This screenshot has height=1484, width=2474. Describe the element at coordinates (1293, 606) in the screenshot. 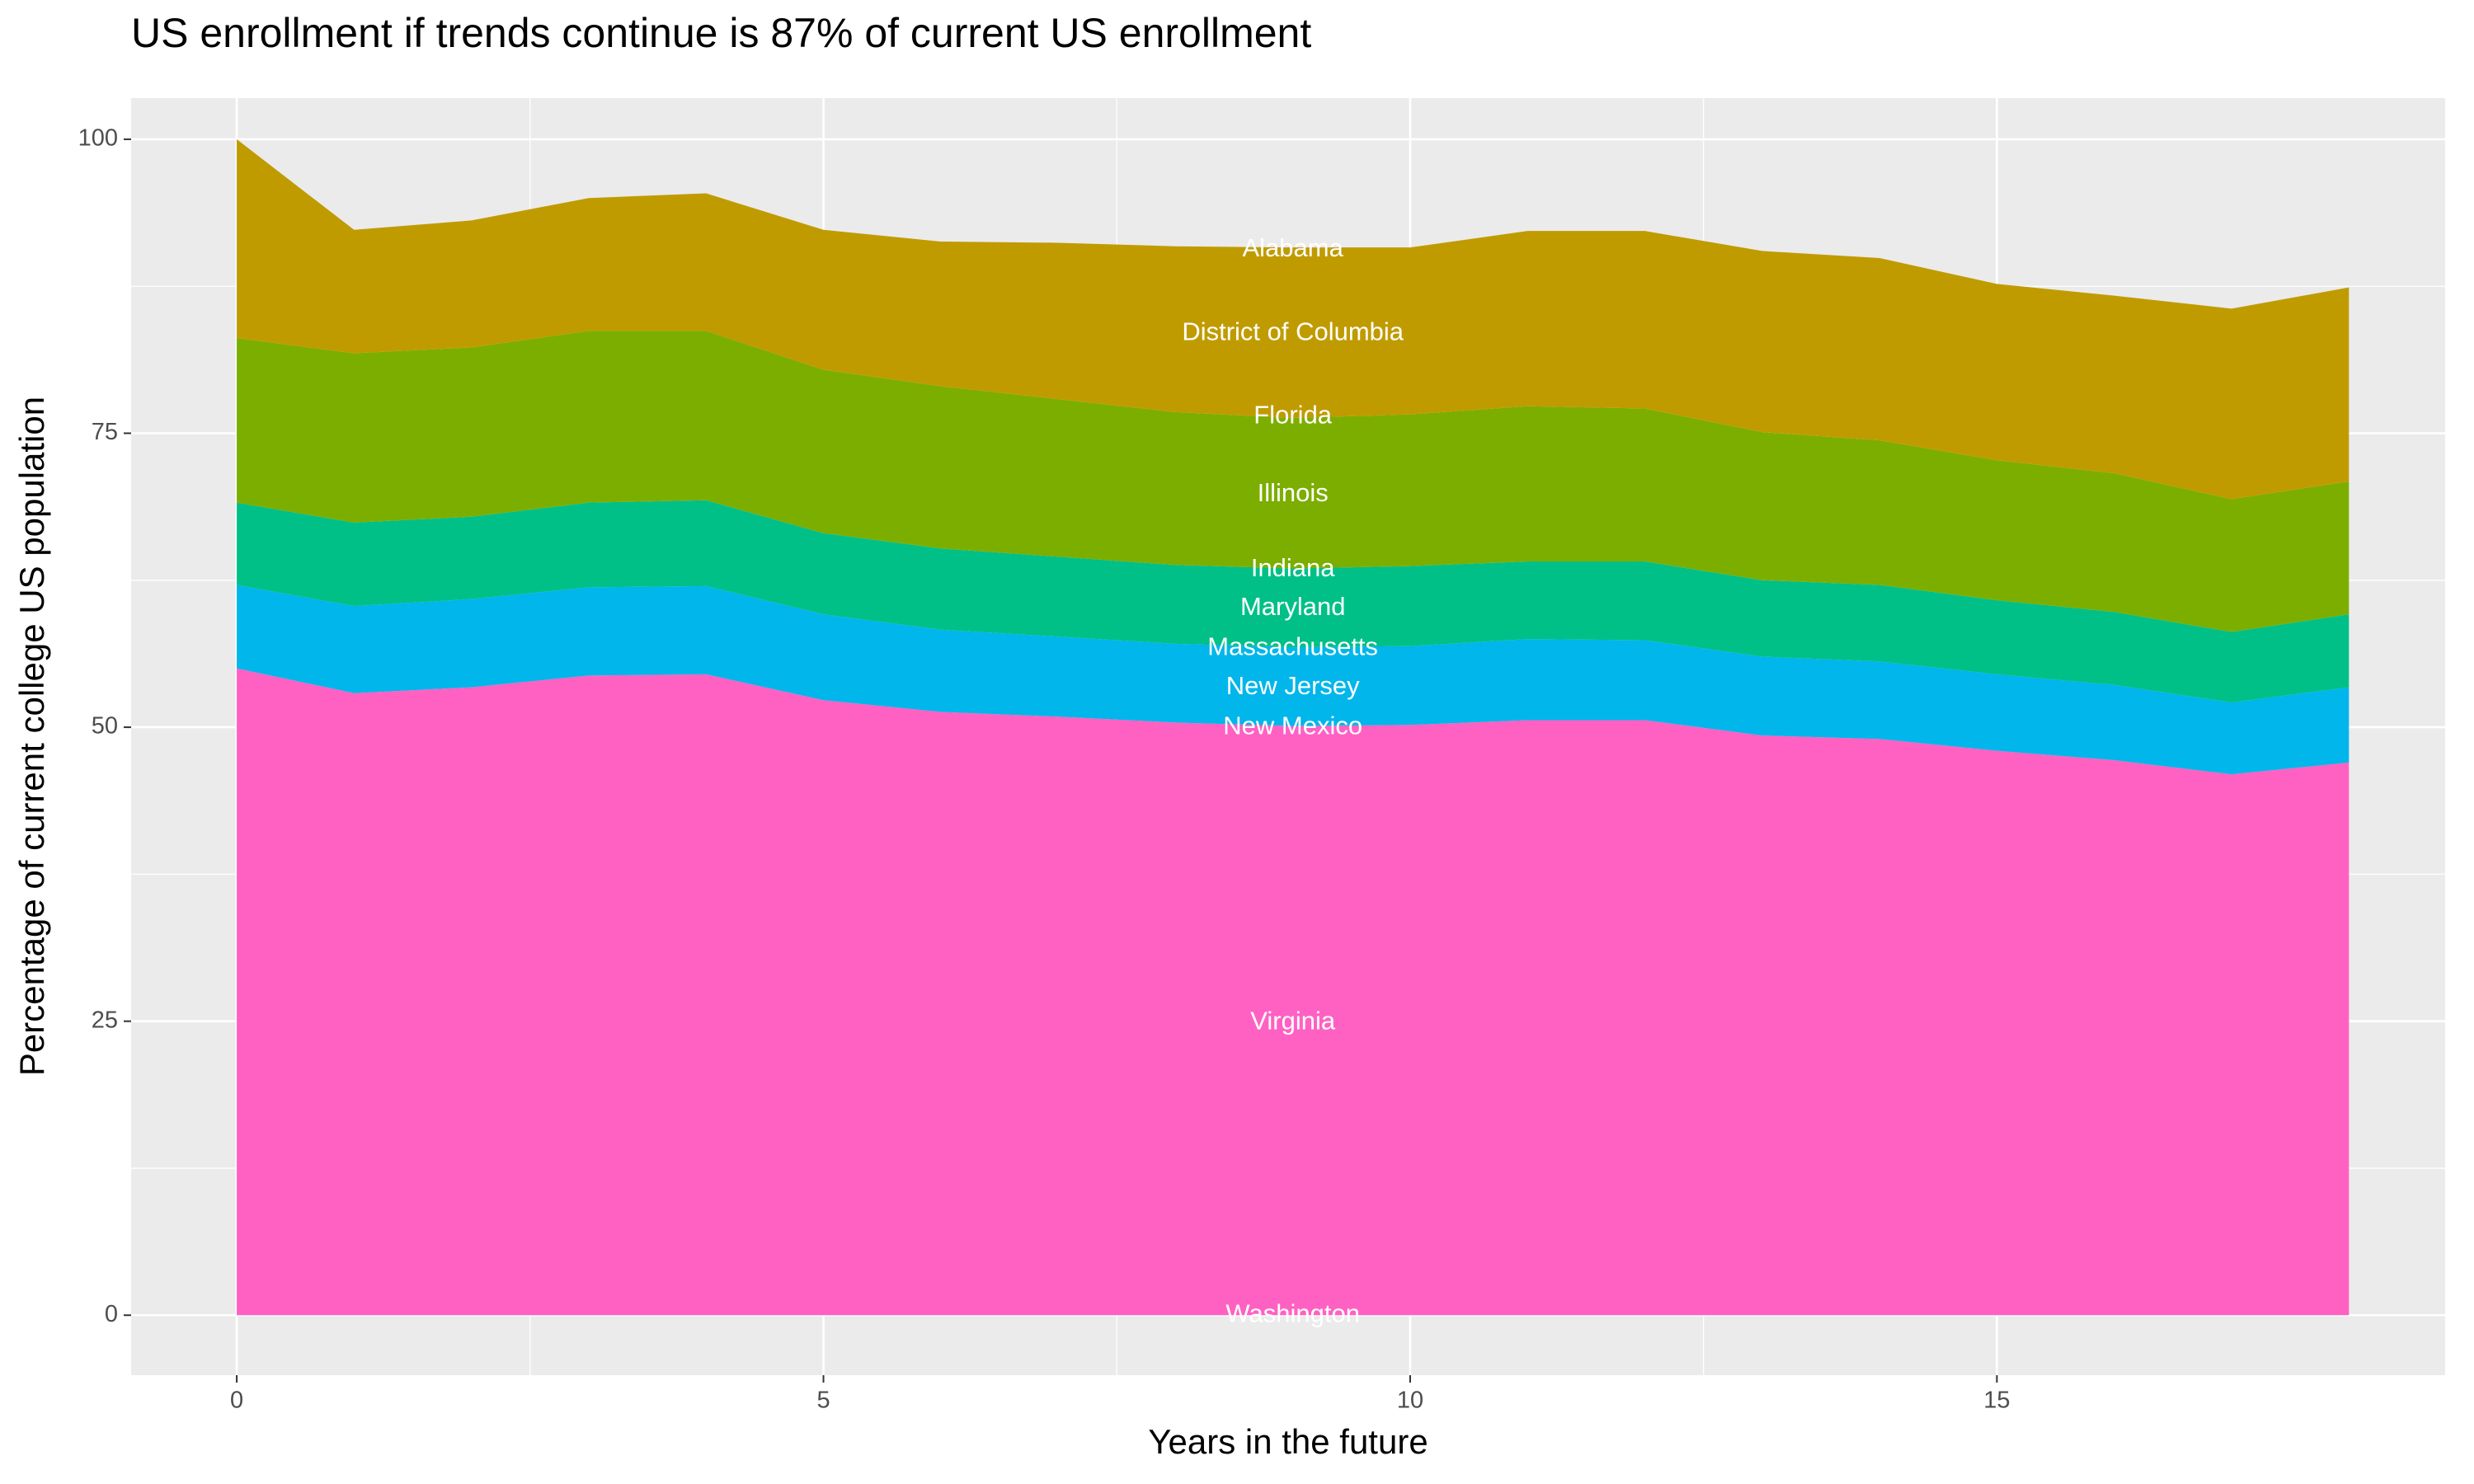

I see `annotation: Maryland` at that location.